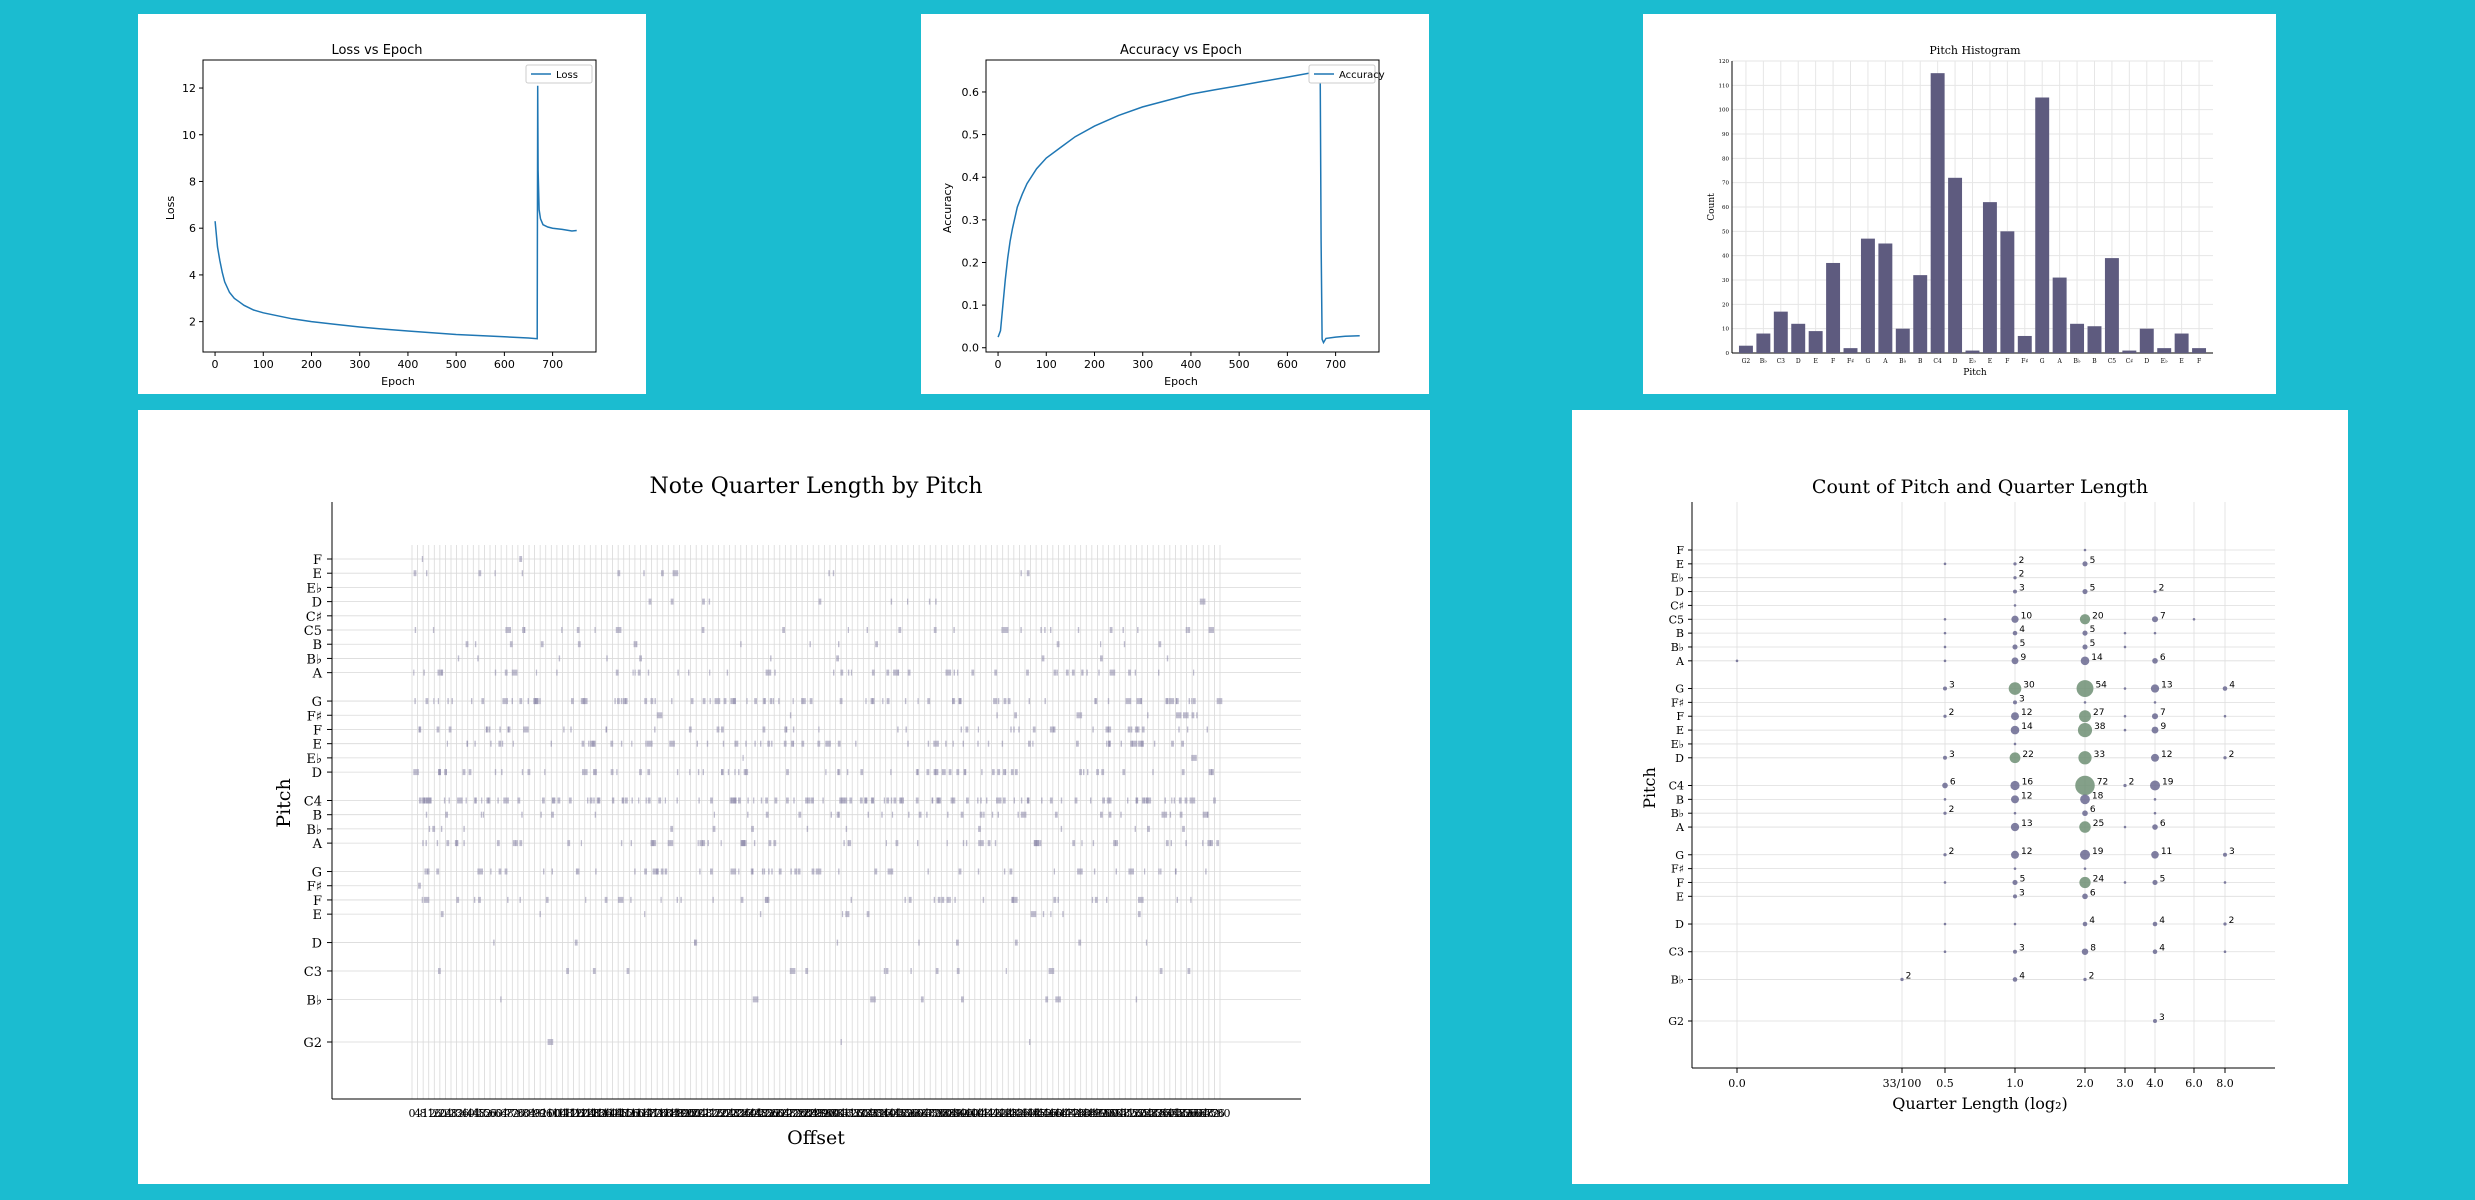 Image resolution: width=2475 pixels, height=1200 pixels. Describe the element at coordinates (852, 1113) in the screenshot. I see `x-tick-label: 316` at that location.